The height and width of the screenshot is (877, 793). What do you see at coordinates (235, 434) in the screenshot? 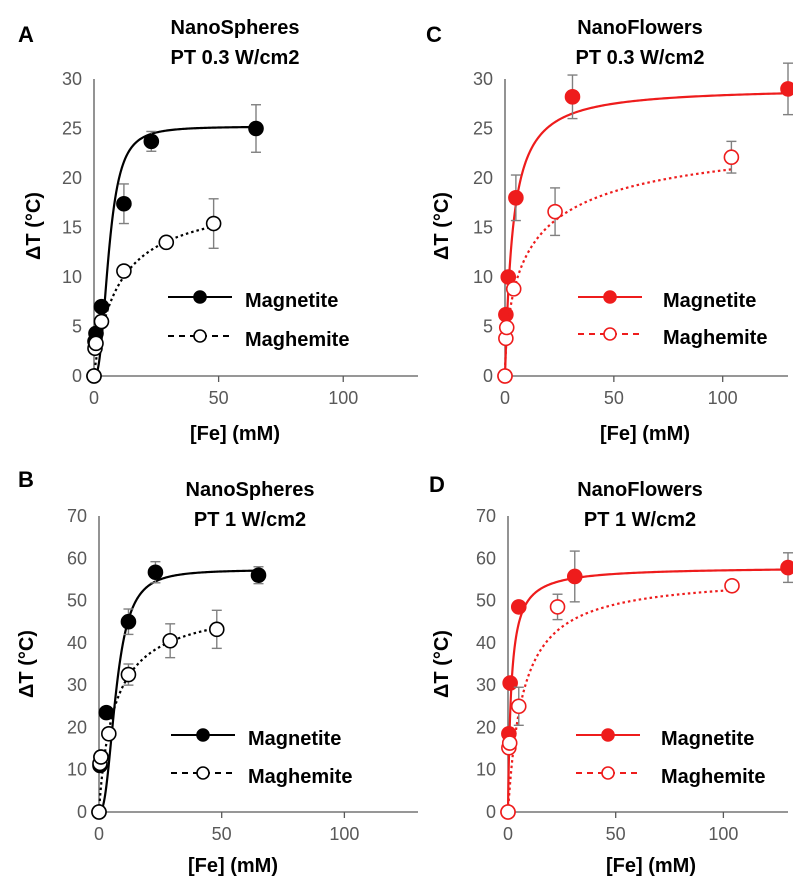
I see `panel-a-x-axis-label: [Fe] (mM)` at bounding box center [235, 434].